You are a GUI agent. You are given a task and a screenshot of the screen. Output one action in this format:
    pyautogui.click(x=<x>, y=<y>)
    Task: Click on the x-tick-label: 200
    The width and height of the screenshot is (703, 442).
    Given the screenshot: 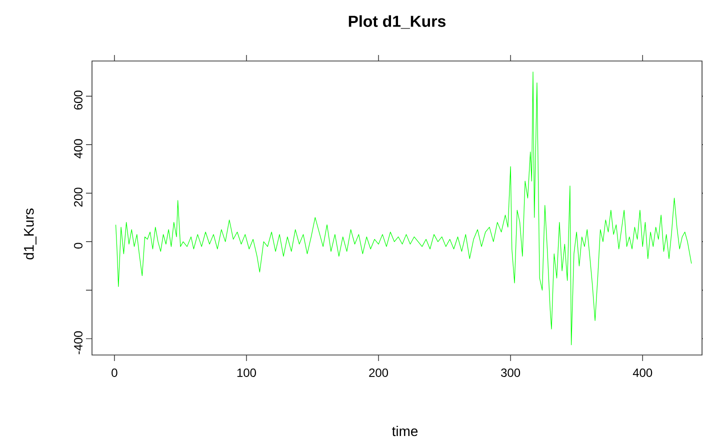 What is the action you would take?
    pyautogui.click(x=378, y=372)
    